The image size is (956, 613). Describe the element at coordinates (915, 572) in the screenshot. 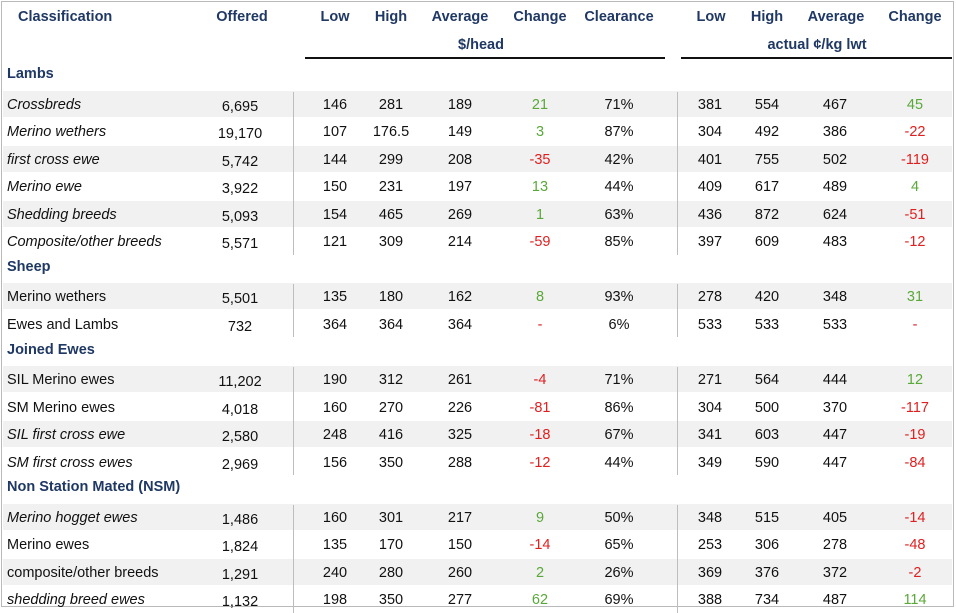

I see `cell-change-kg: -2` at that location.